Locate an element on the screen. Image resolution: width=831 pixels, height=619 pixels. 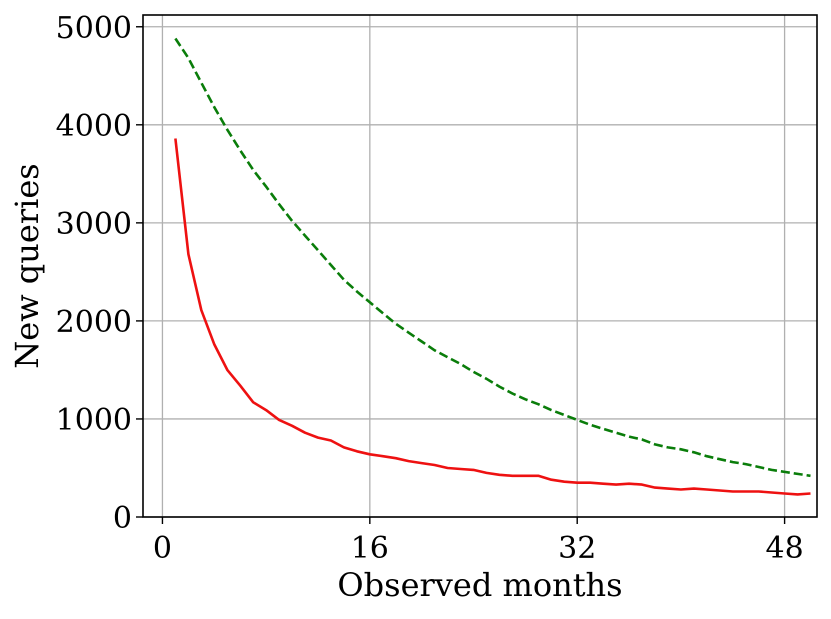
y-tick-label: 1000 is located at coordinates (94, 420).